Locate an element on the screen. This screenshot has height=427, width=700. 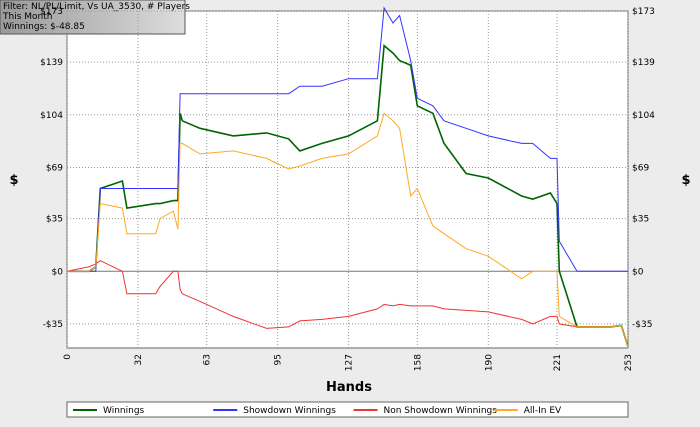
y-tick-label-right: $173 is located at coordinates (643, 12).